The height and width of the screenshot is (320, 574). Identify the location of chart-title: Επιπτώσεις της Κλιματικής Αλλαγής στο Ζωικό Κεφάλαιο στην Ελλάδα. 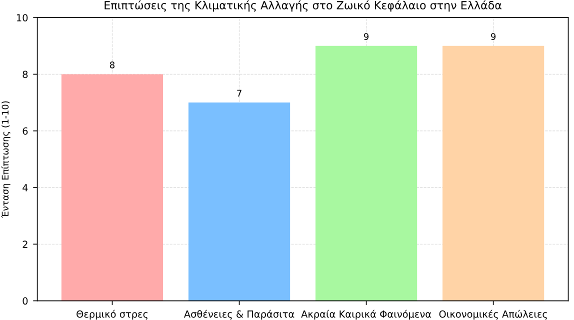
(303, 6).